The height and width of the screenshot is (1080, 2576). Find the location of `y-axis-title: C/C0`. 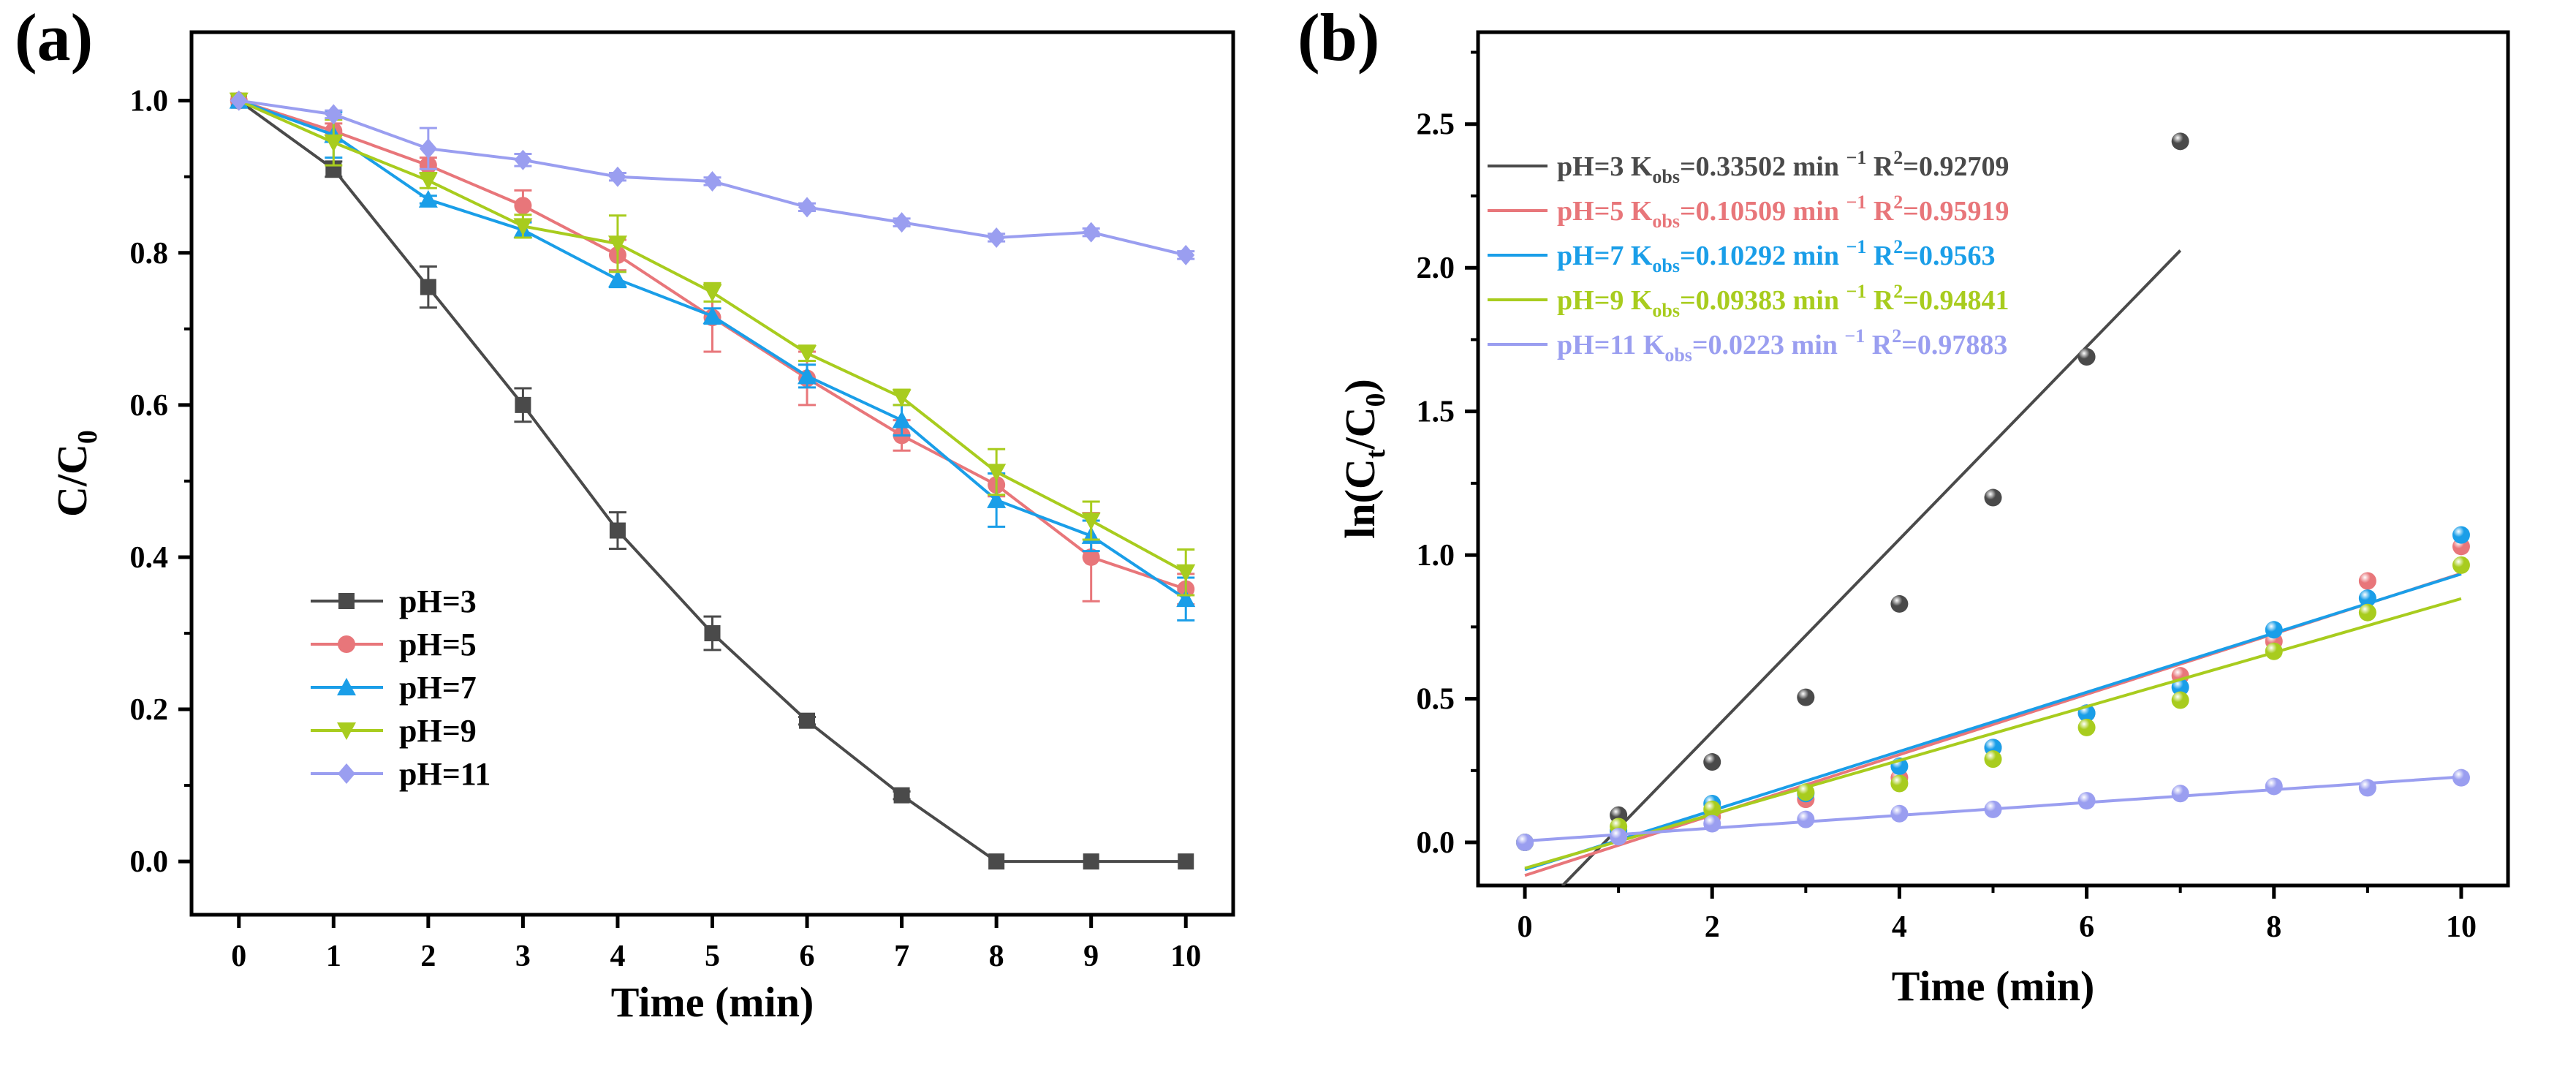

y-axis-title: C/C0 is located at coordinates (75, 473).